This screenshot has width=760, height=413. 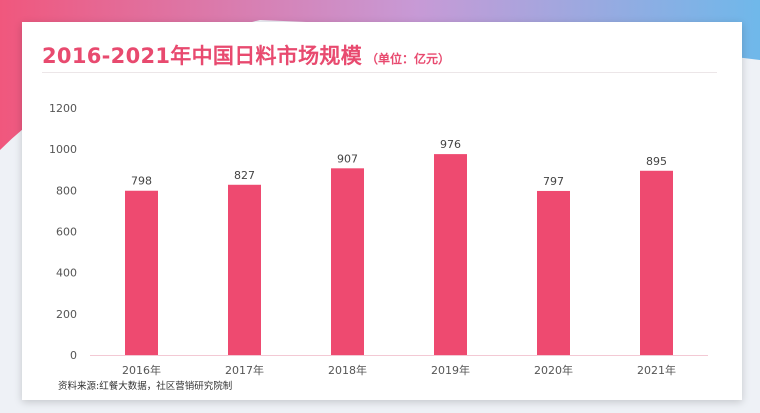 What do you see at coordinates (347, 370) in the screenshot?
I see `x-tick-label: 2018年` at bounding box center [347, 370].